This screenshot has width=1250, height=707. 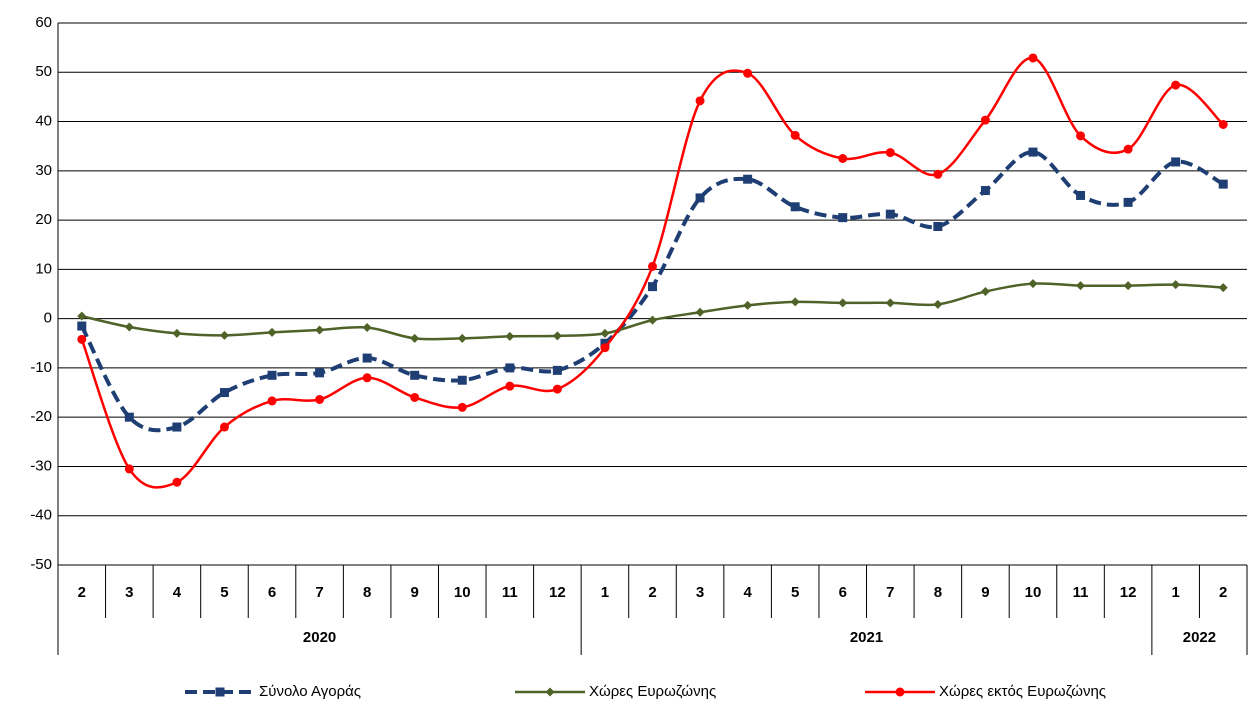 I want to click on y-tick-label: 30, so click(x=43, y=170).